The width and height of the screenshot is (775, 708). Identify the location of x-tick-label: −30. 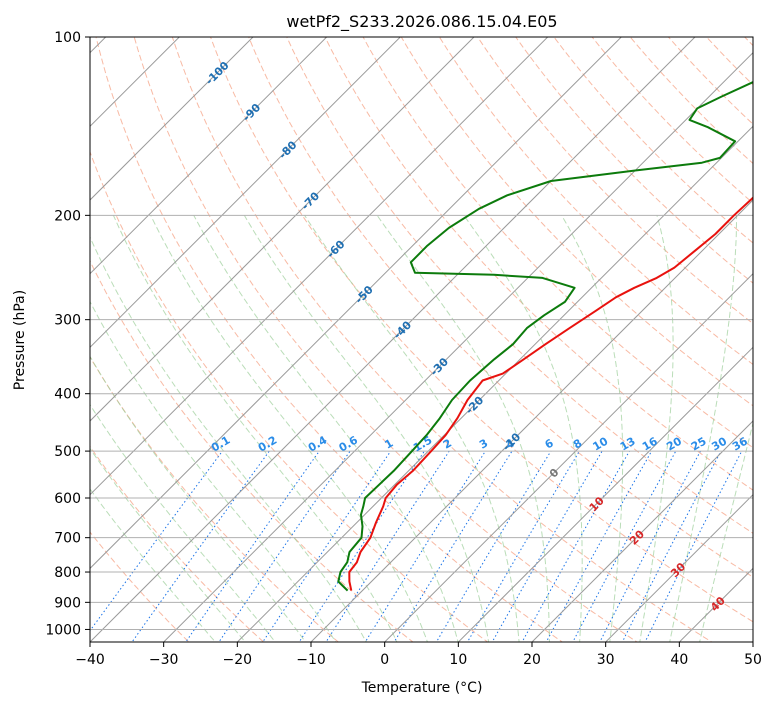
(164, 660).